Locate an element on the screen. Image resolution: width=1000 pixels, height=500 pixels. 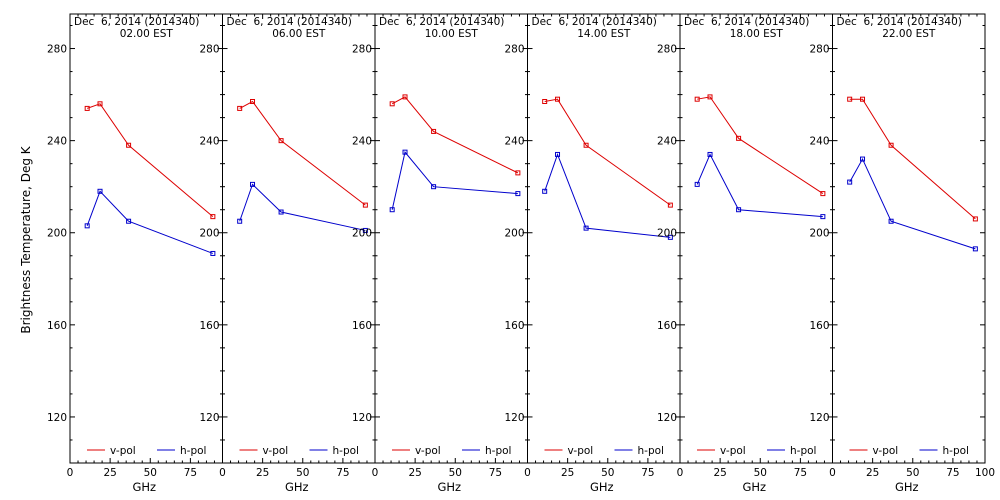
x-tick-label: 25 is located at coordinates (414, 473).